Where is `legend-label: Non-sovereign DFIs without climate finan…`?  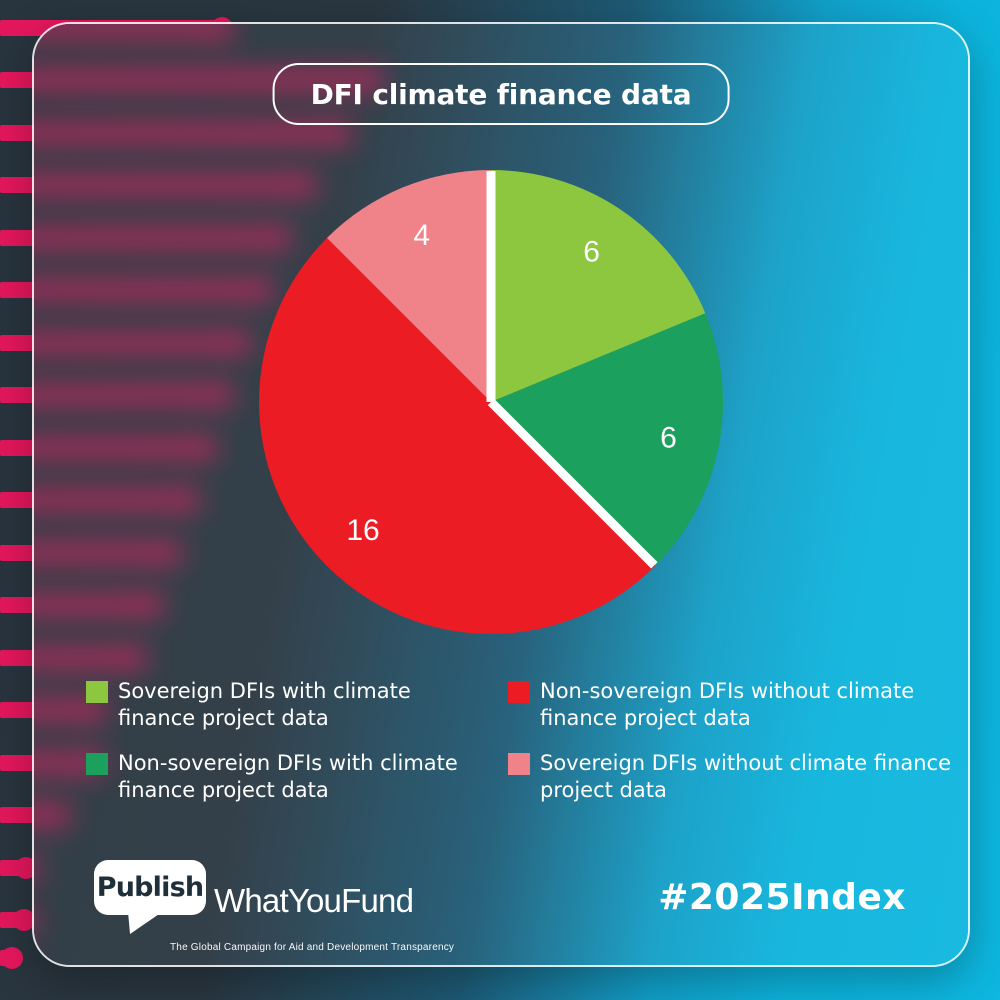
legend-label: Non-sovereign DFIs without climate finan… is located at coordinates (727, 704).